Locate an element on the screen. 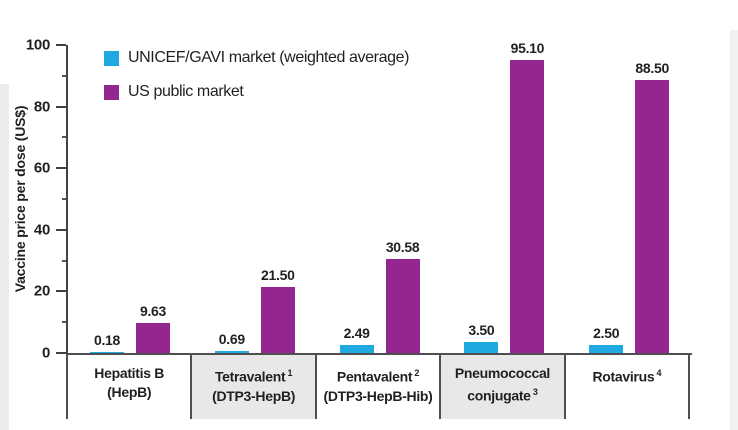 The width and height of the screenshot is (738, 430). legend-item-unicef-gavi: UNICEF/GAVI market (weighted average) is located at coordinates (256, 58).